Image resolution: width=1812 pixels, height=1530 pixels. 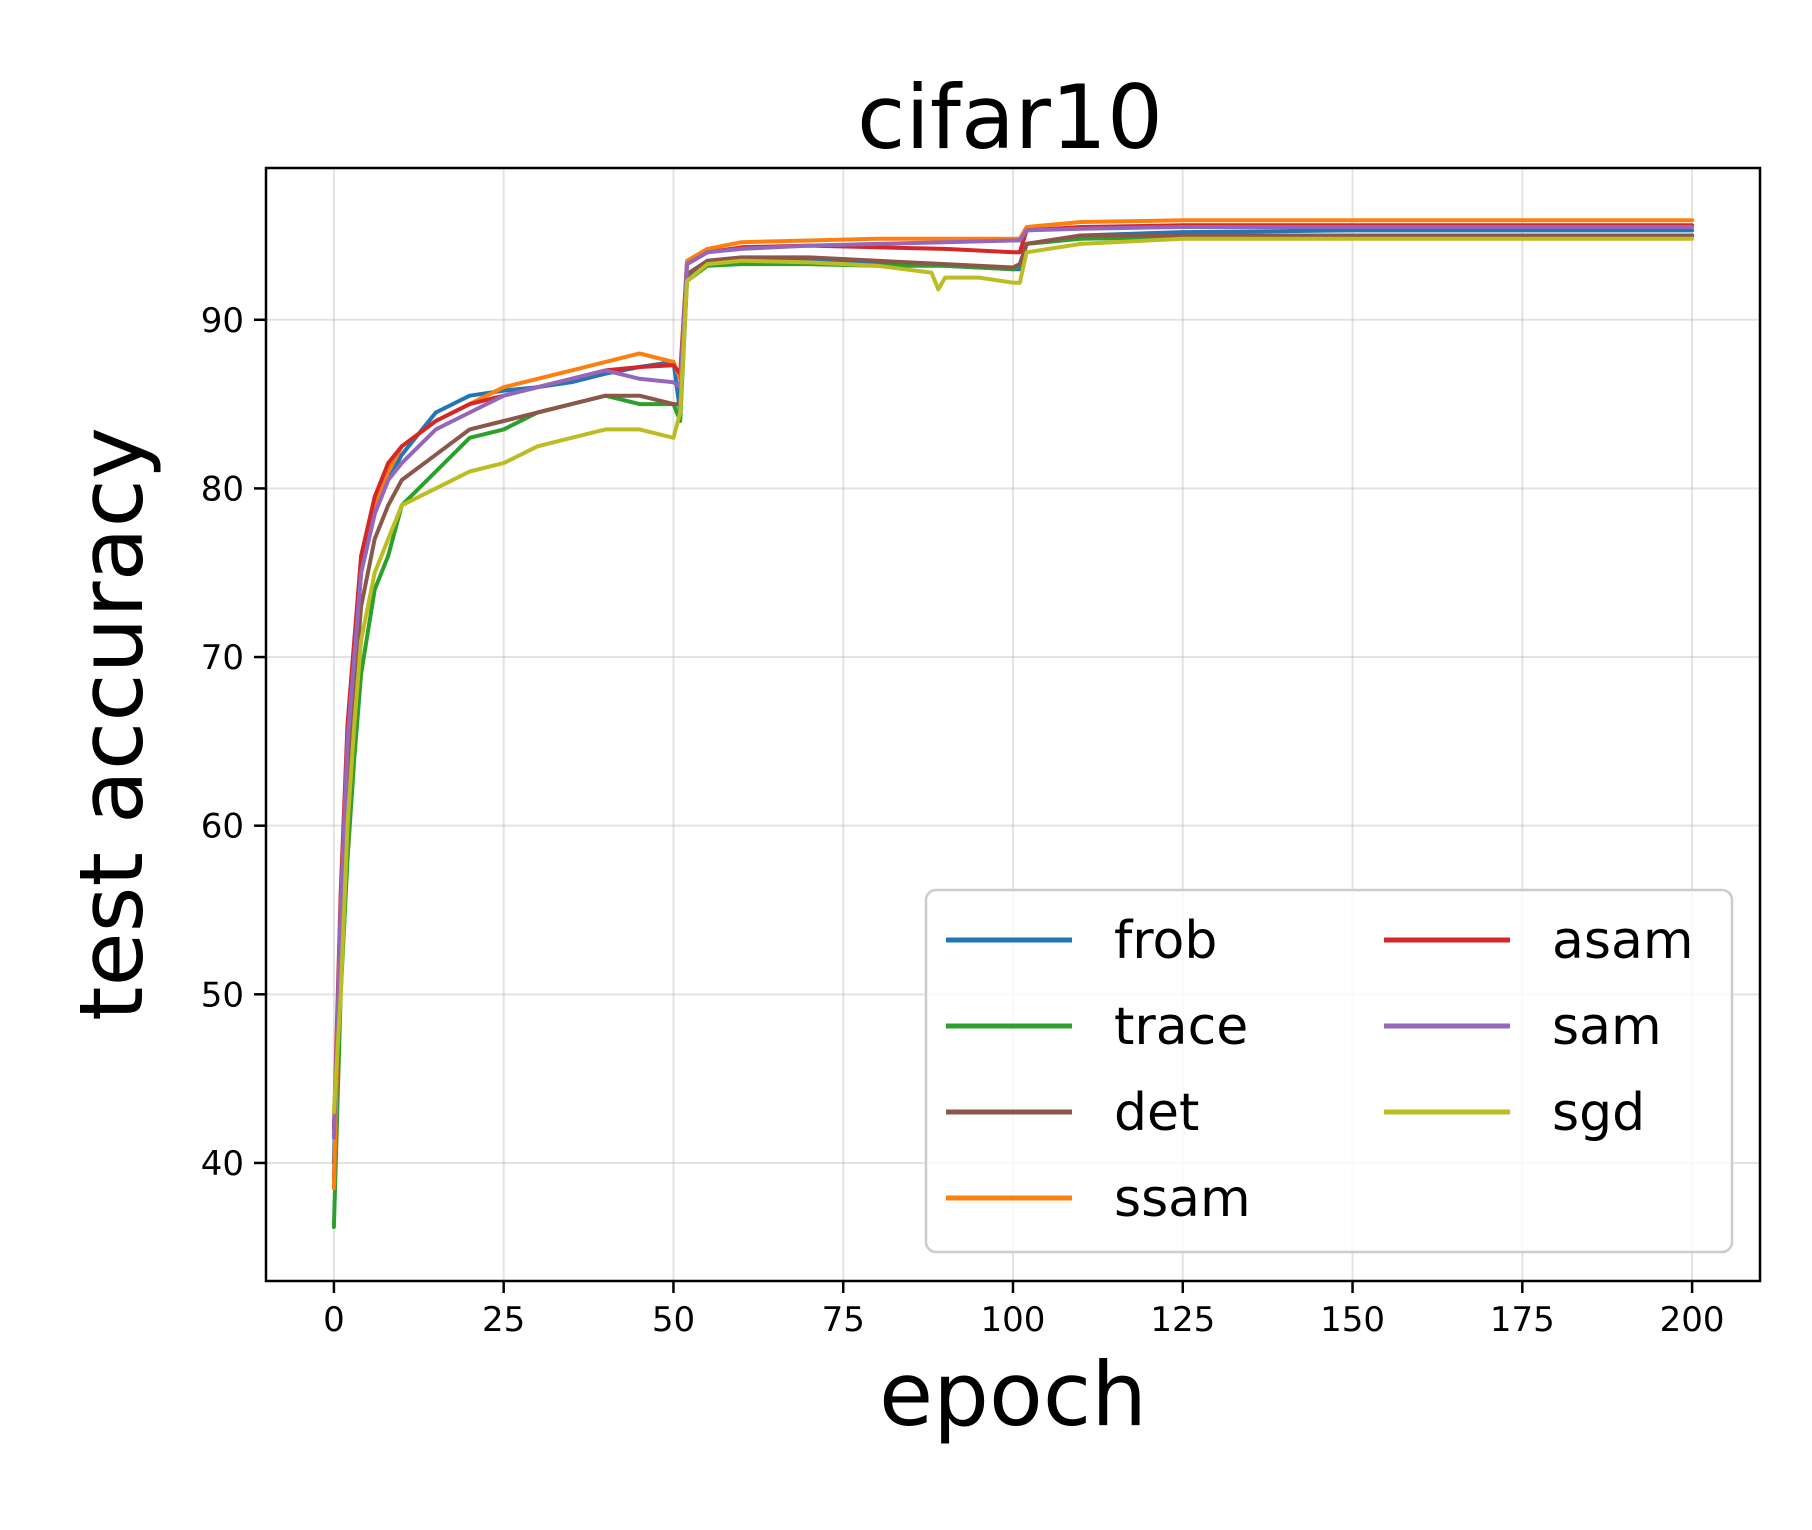 I want to click on legend-label-ssam: ssam, so click(x=1182, y=1199).